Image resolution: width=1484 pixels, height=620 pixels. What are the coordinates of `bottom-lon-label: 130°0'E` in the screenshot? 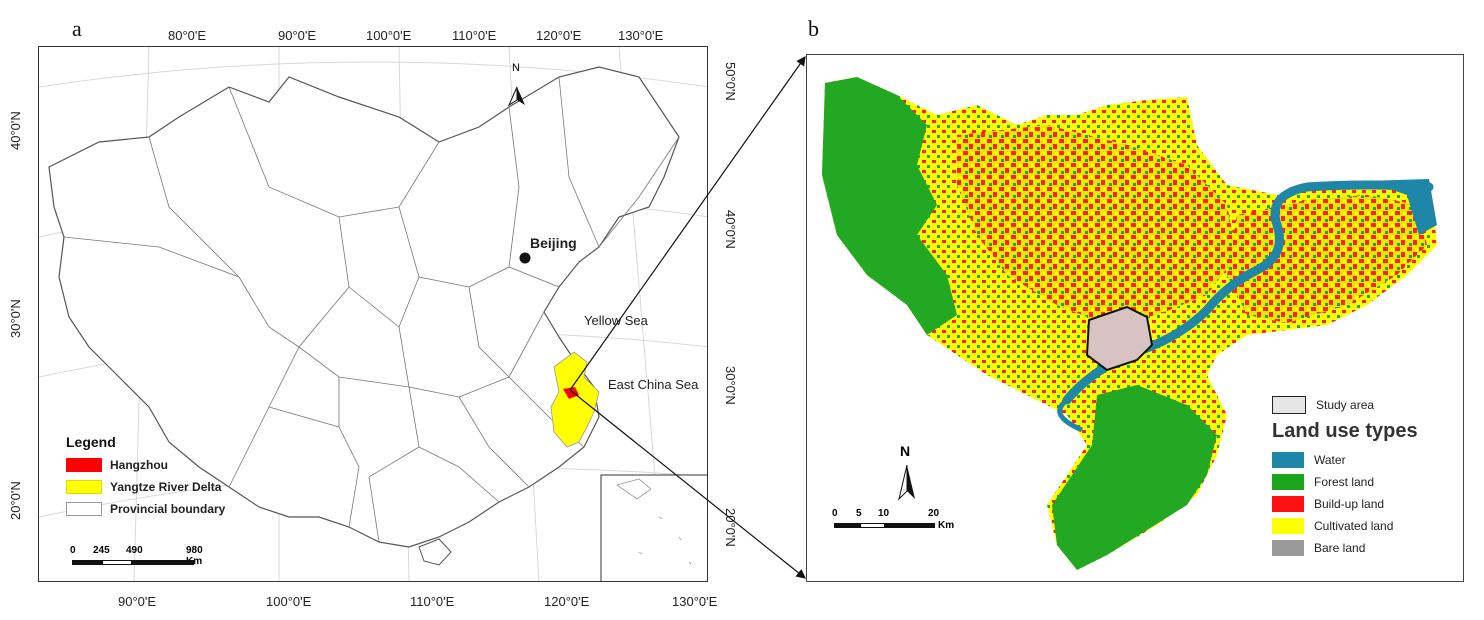 It's located at (695, 601).